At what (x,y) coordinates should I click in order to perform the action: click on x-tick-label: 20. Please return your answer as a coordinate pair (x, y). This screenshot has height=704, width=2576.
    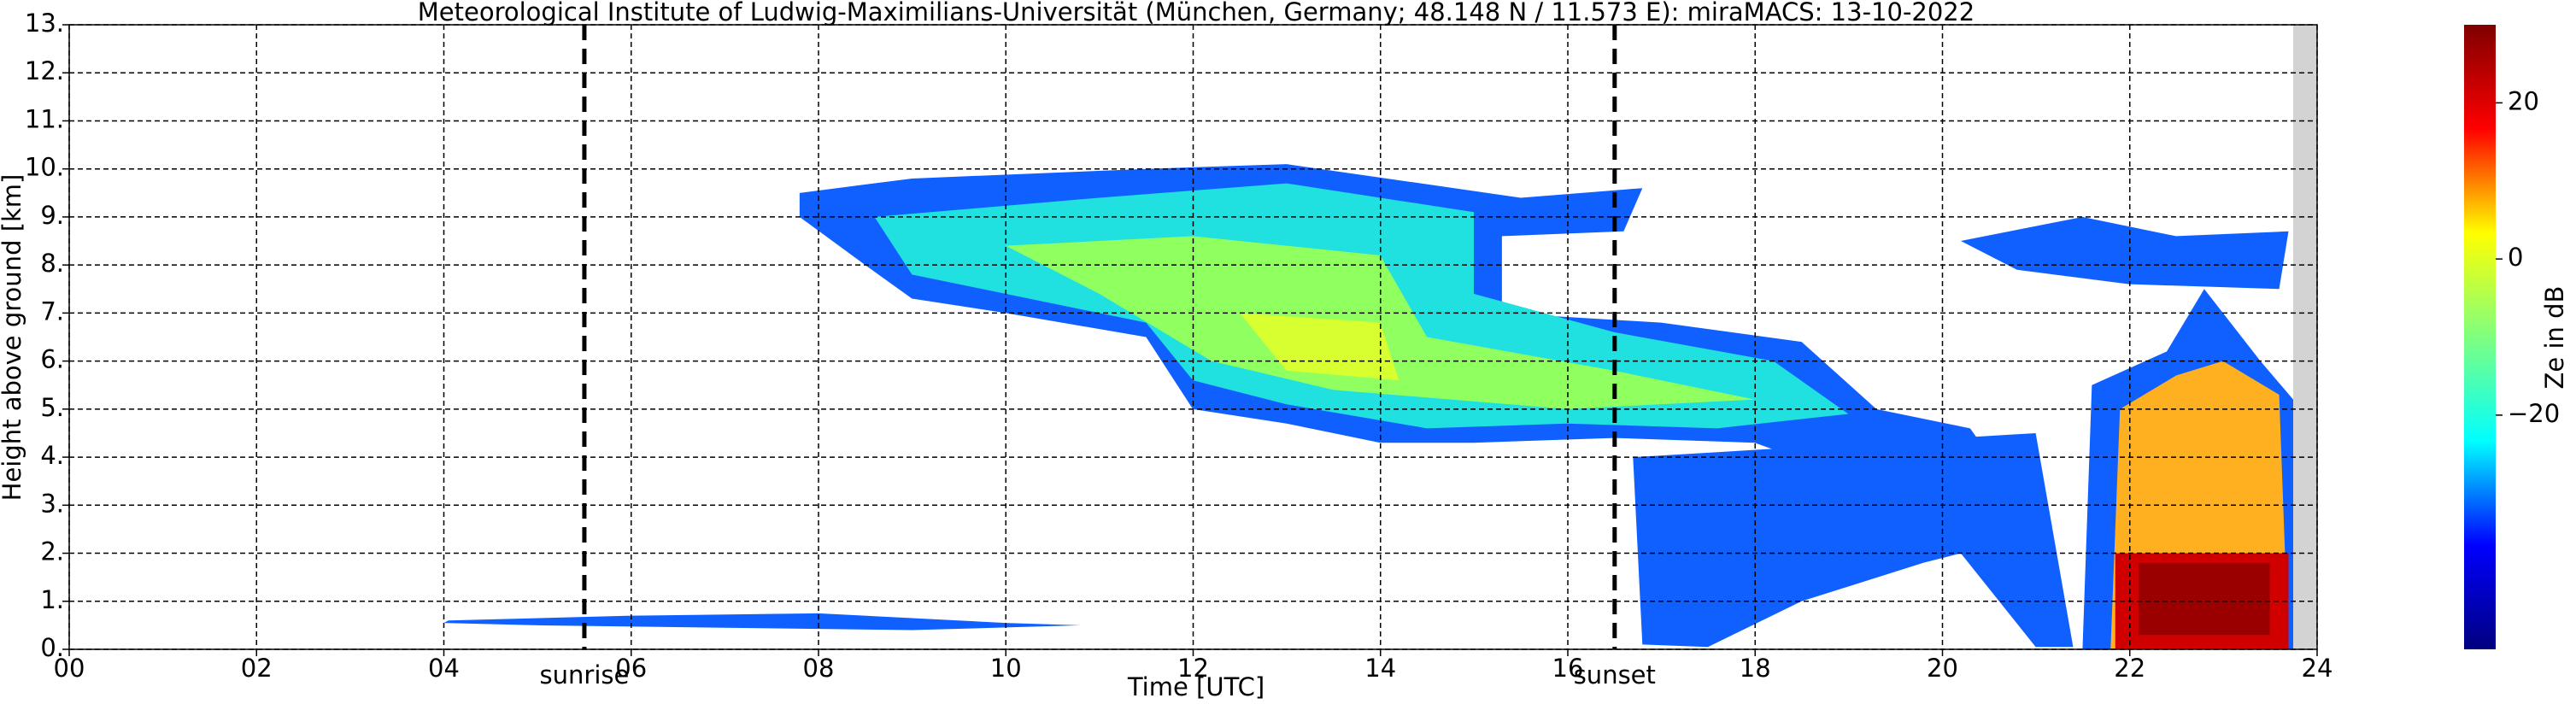
    Looking at the image, I should click on (1942, 668).